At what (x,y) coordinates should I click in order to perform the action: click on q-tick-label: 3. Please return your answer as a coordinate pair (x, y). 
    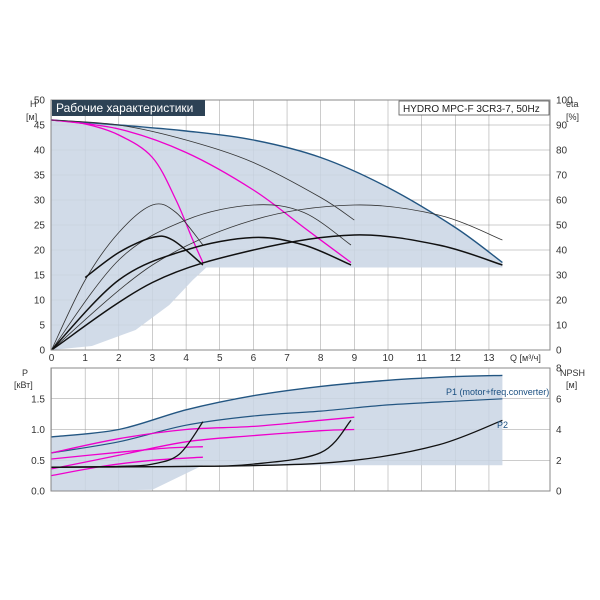
    Looking at the image, I should click on (153, 358).